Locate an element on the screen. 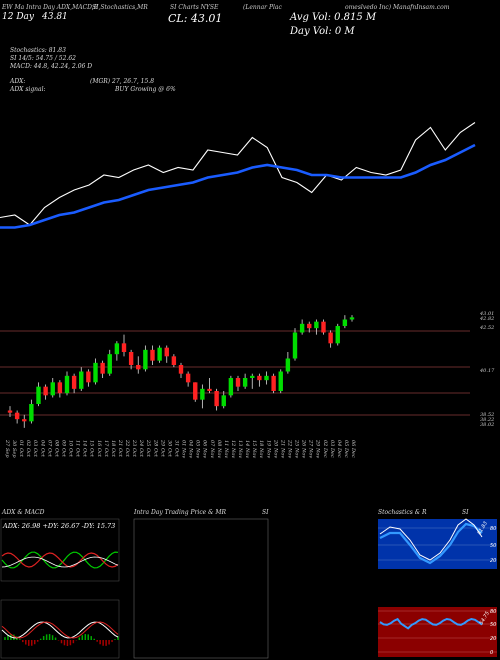 This screenshot has height=660, width=500. day-value: 43.81 is located at coordinates (55, 17).